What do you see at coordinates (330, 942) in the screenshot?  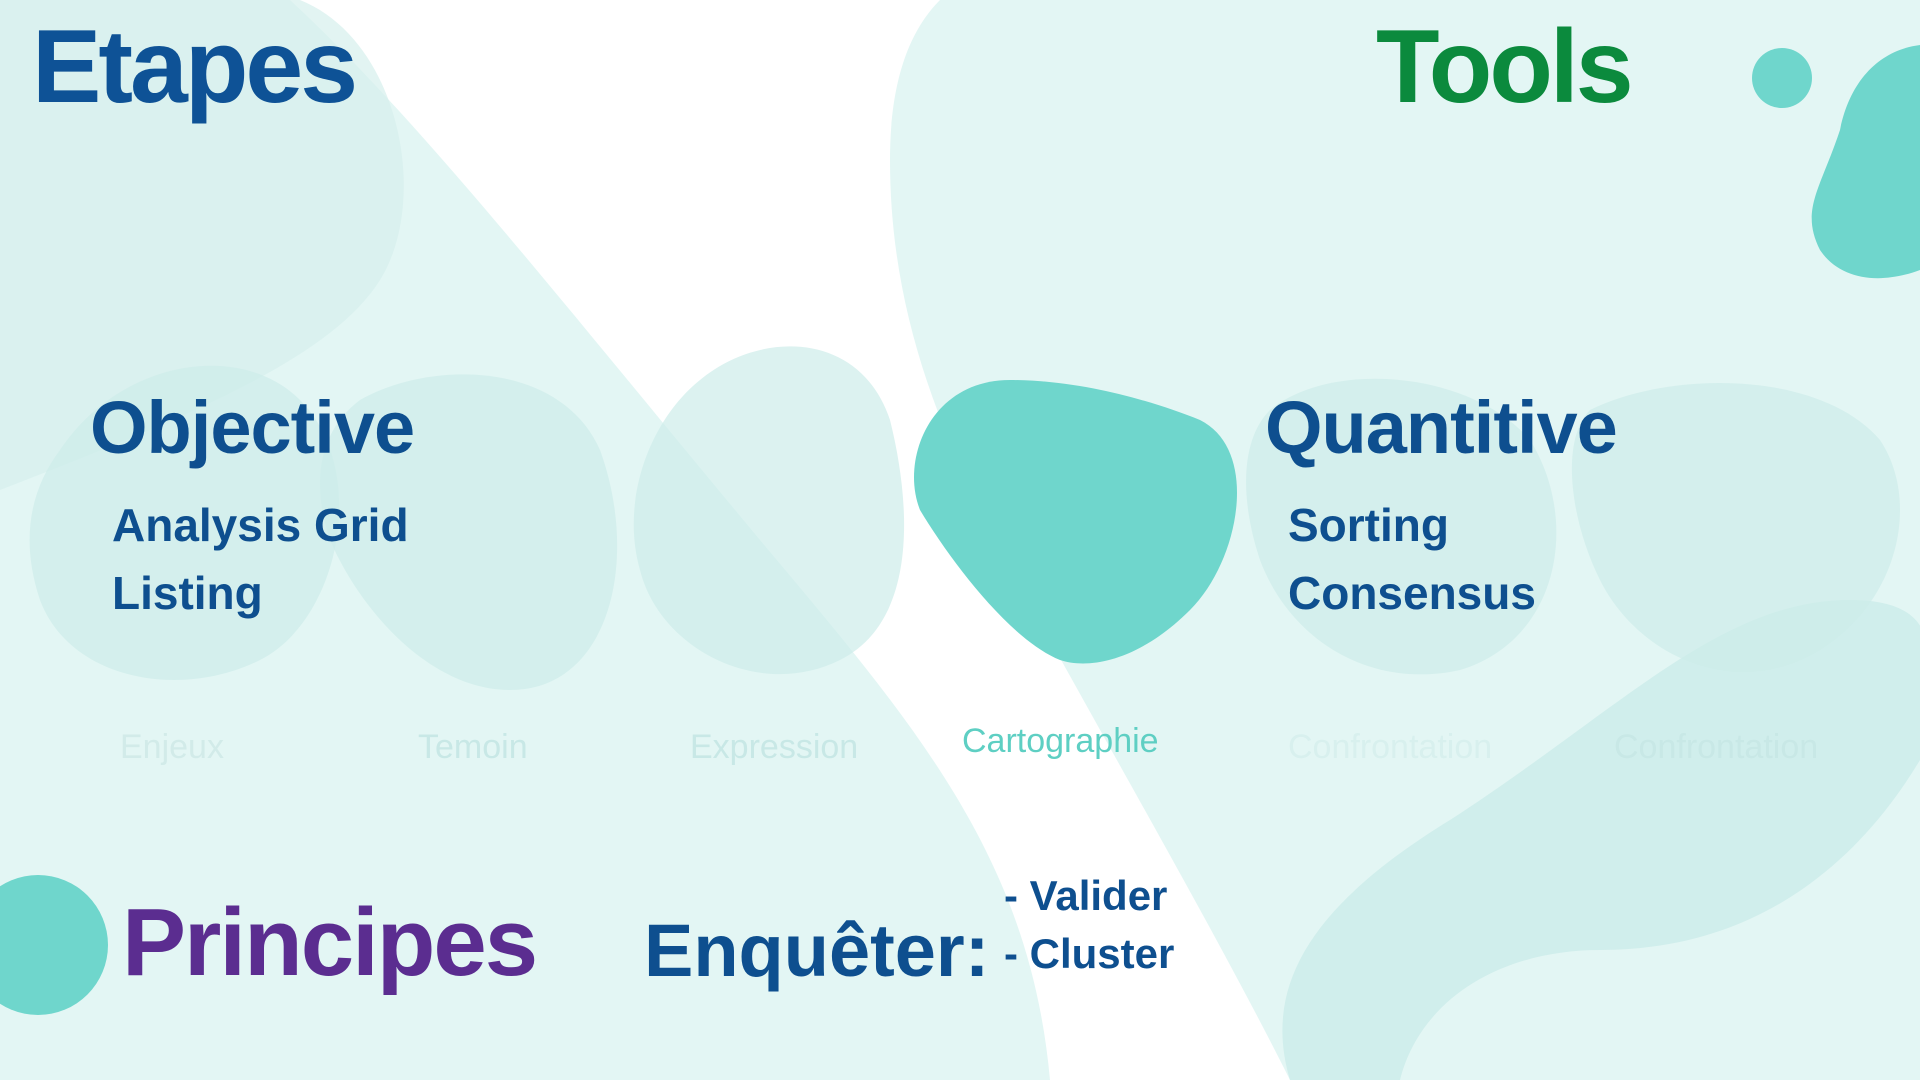 I see `title-principes: Principes` at bounding box center [330, 942].